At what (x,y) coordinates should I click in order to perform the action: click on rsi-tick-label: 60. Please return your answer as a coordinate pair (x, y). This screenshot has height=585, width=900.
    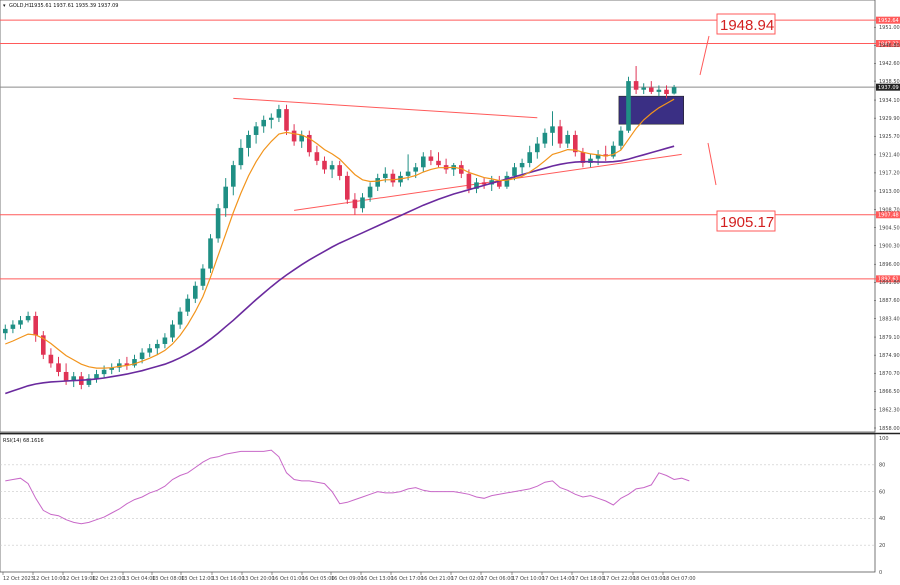
    Looking at the image, I should click on (882, 492).